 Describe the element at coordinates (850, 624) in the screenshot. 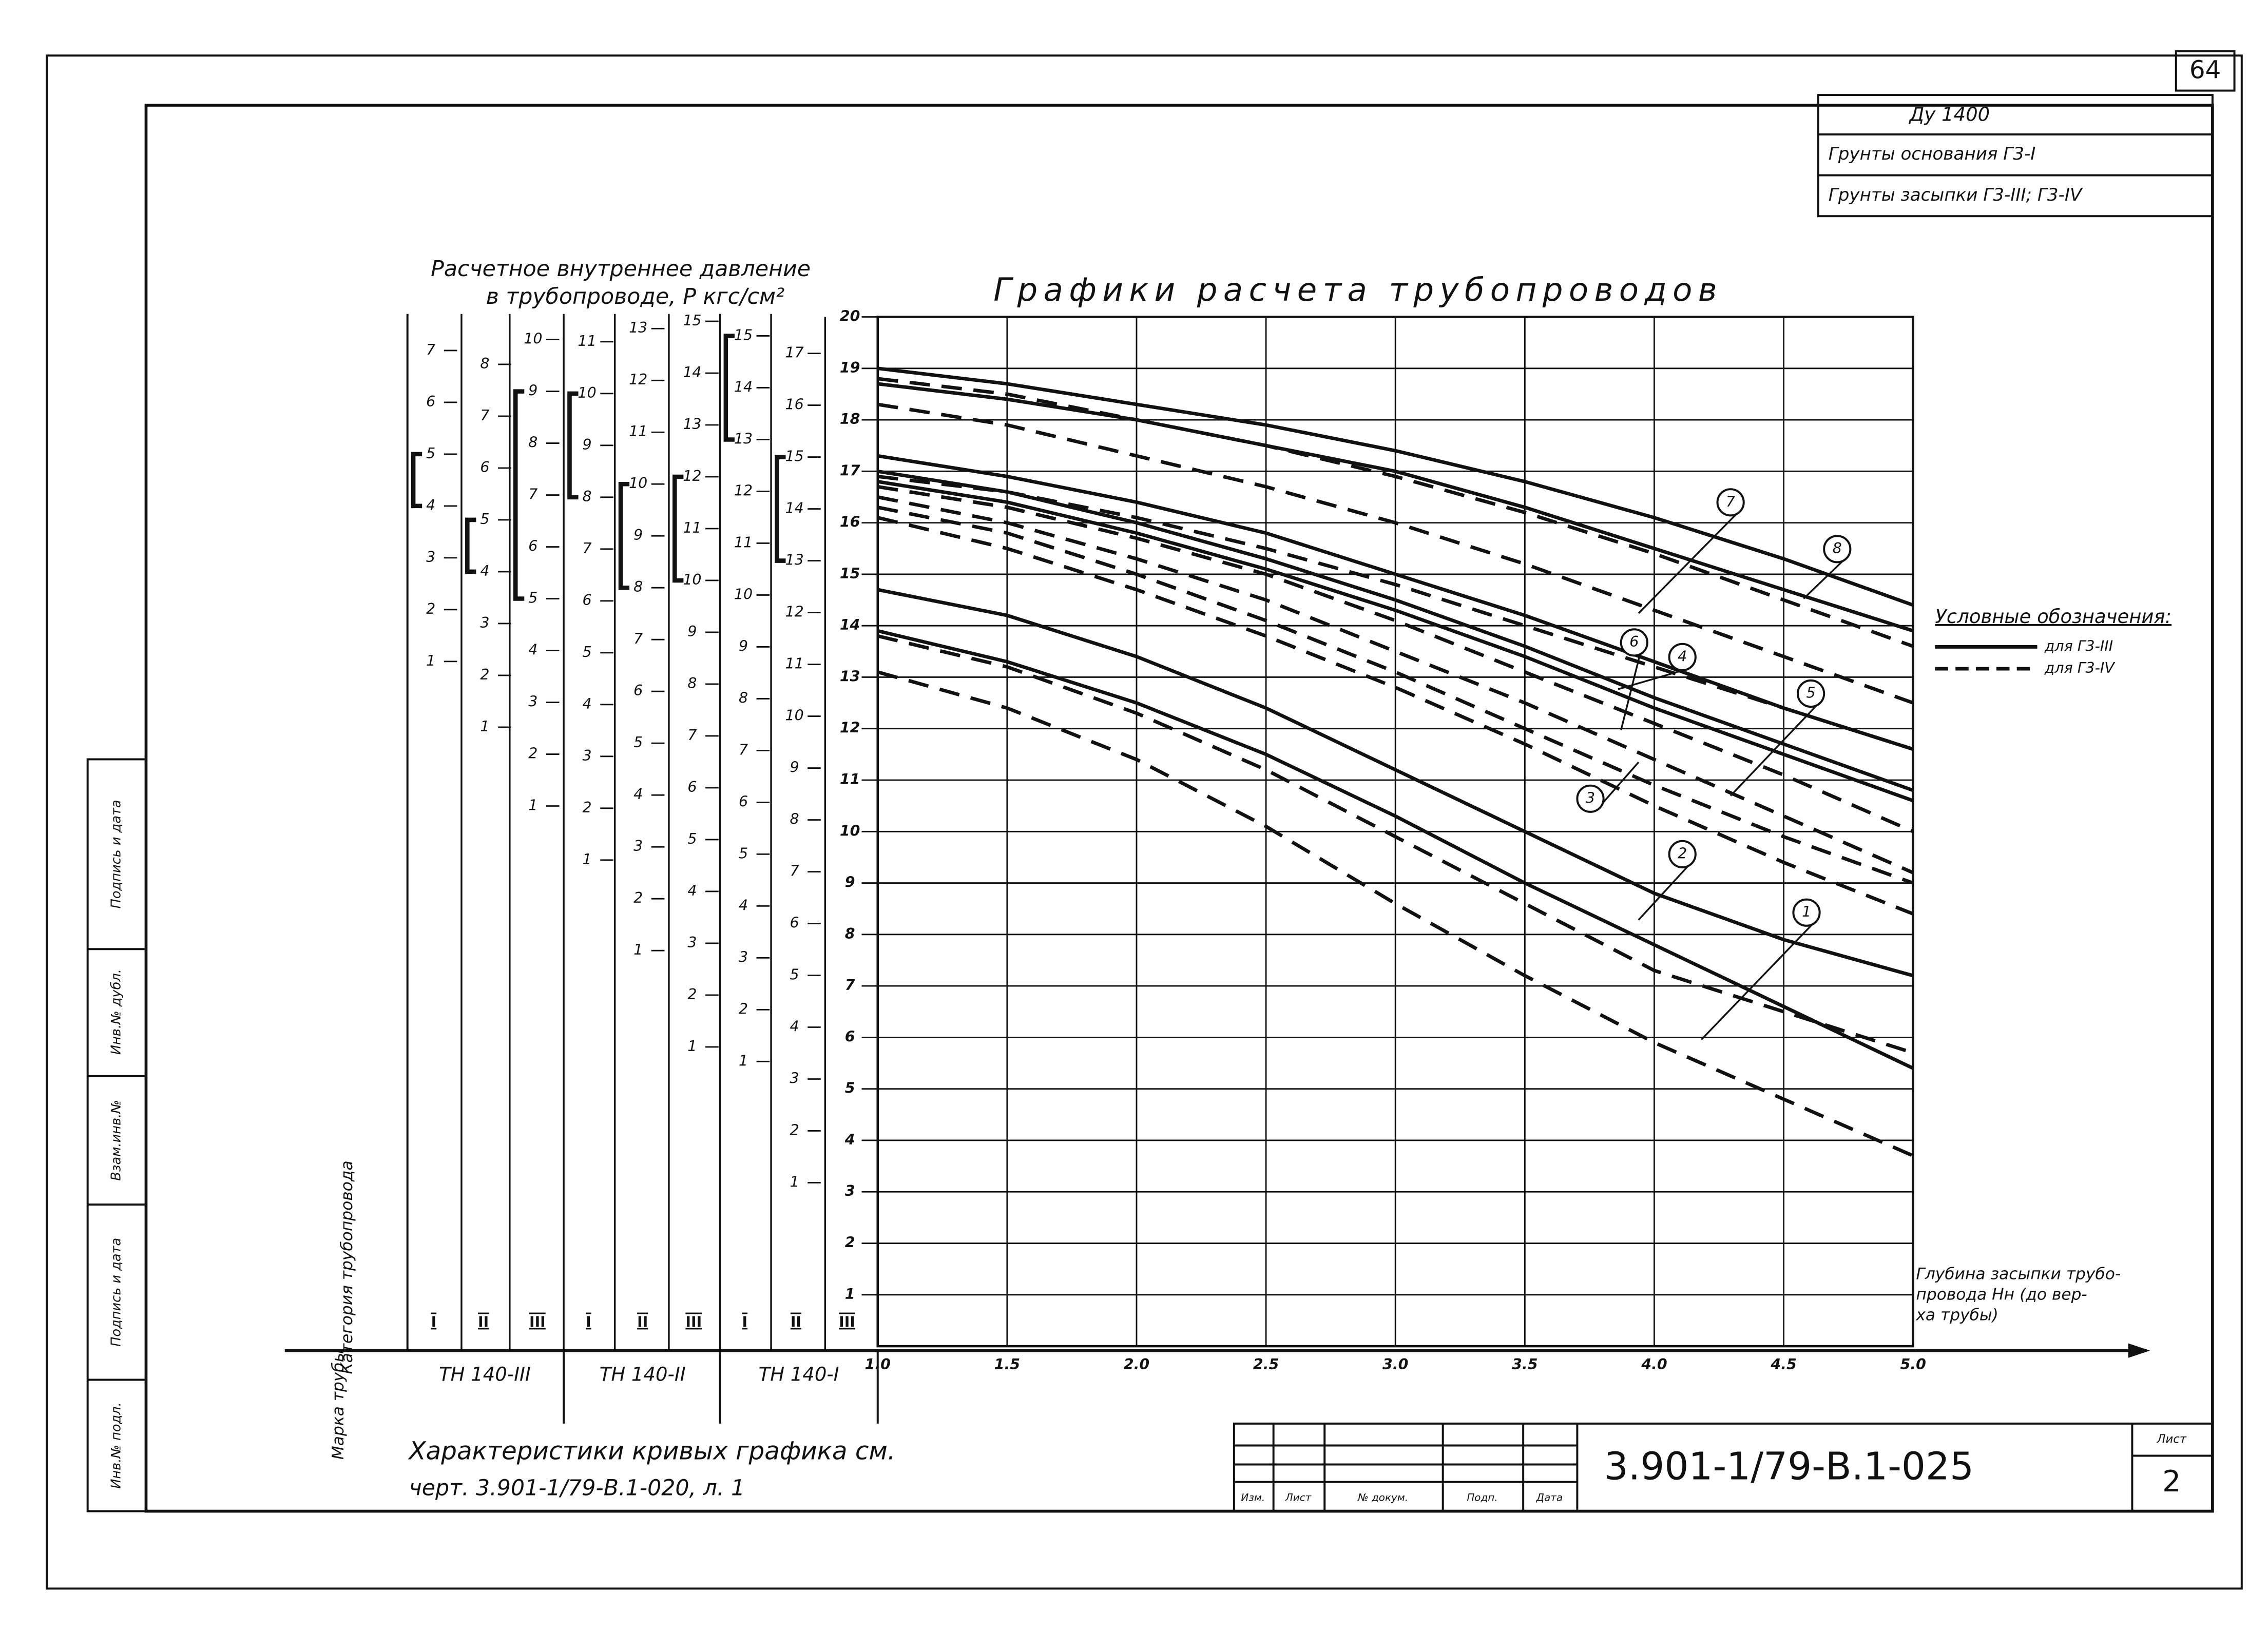

I see `y-tick-label: 14` at that location.